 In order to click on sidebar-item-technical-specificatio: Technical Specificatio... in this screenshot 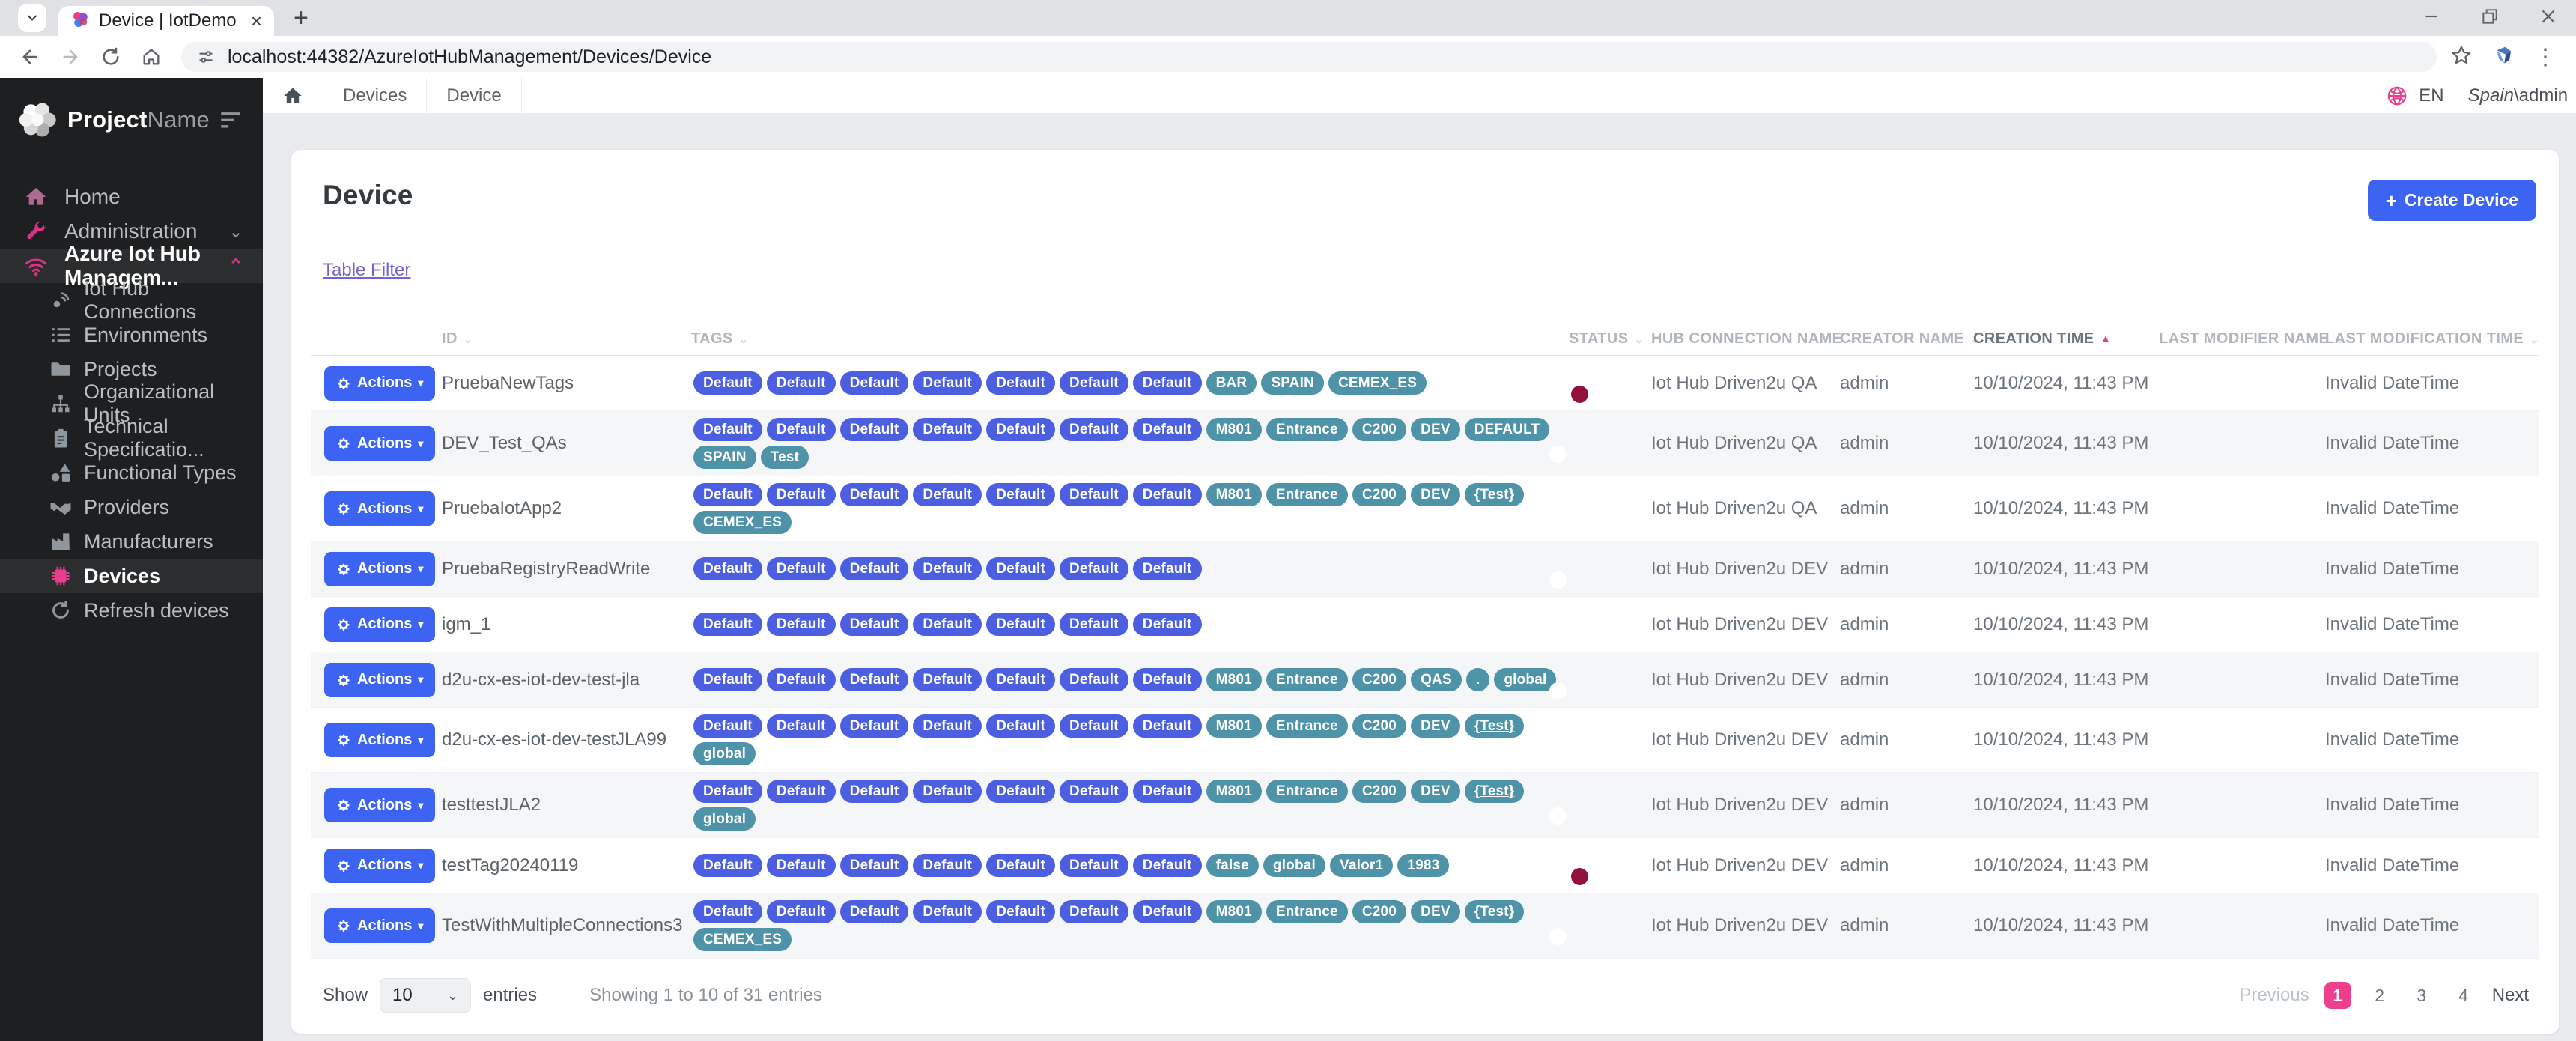, I will do `click(131, 438)`.